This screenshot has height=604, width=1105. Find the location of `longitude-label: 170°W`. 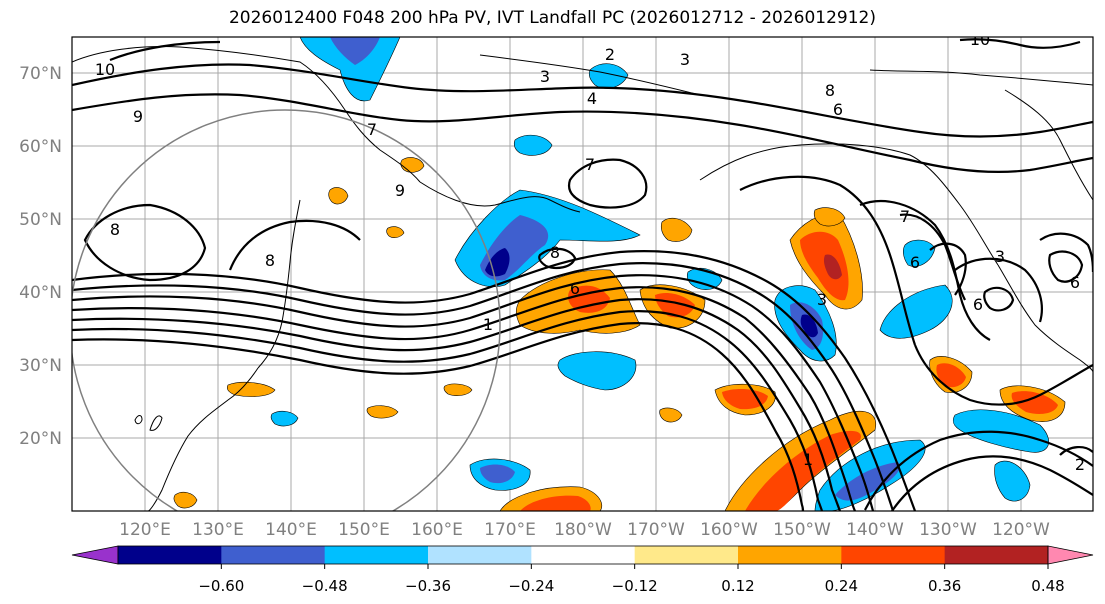

longitude-label: 170°W is located at coordinates (656, 530).